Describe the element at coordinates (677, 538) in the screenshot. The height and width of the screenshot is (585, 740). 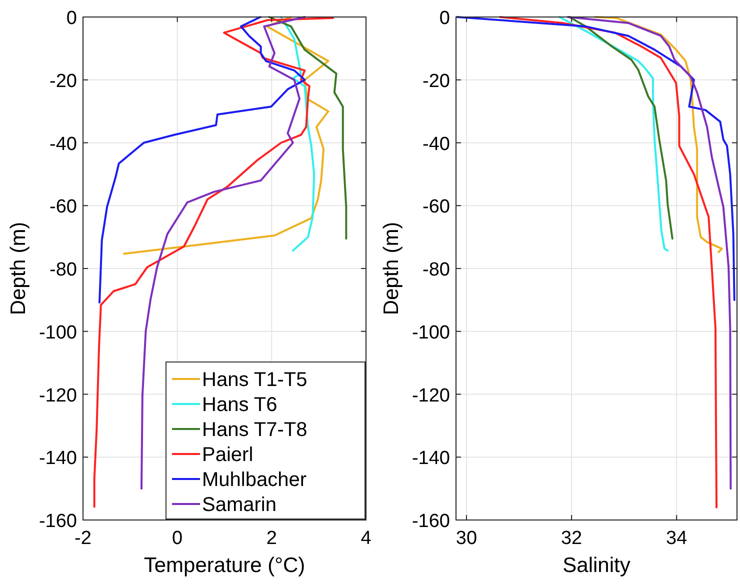
I see `x-tick-label: 34` at that location.